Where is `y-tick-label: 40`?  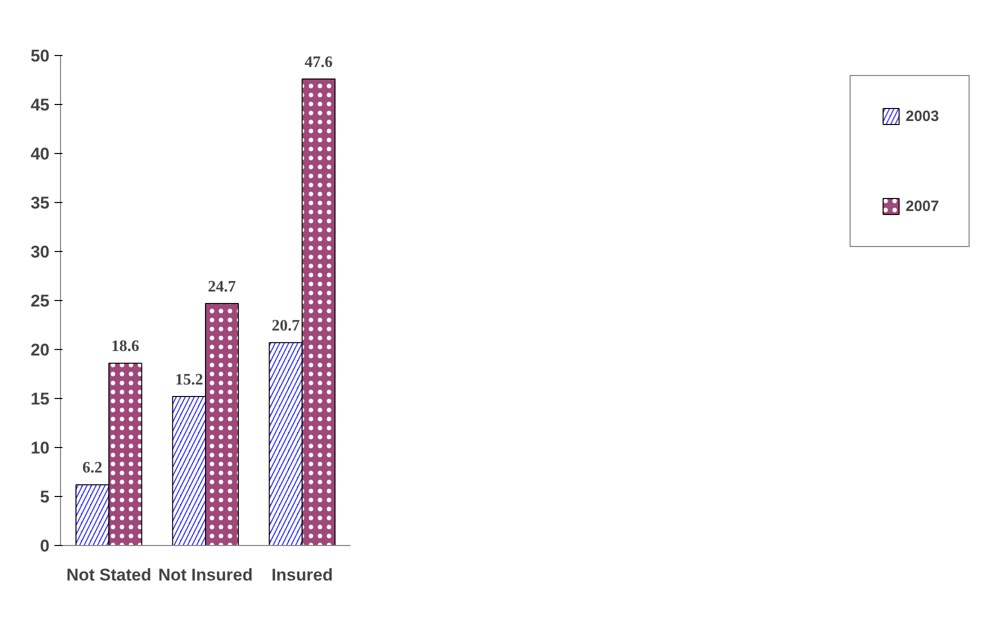
y-tick-label: 40 is located at coordinates (40, 154).